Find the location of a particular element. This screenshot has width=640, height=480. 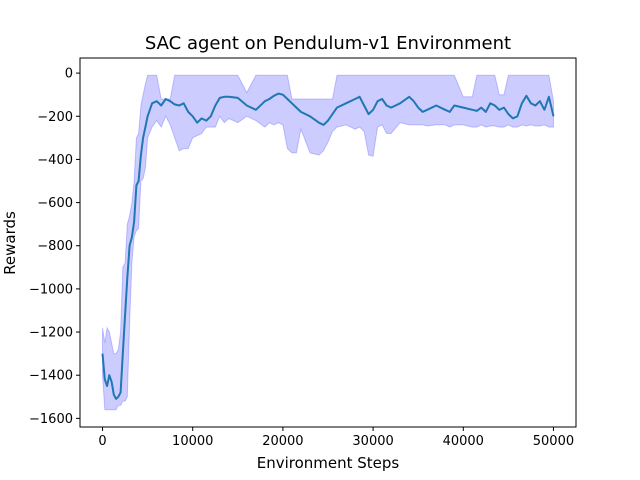

x-tick-label: 0 is located at coordinates (102, 441).